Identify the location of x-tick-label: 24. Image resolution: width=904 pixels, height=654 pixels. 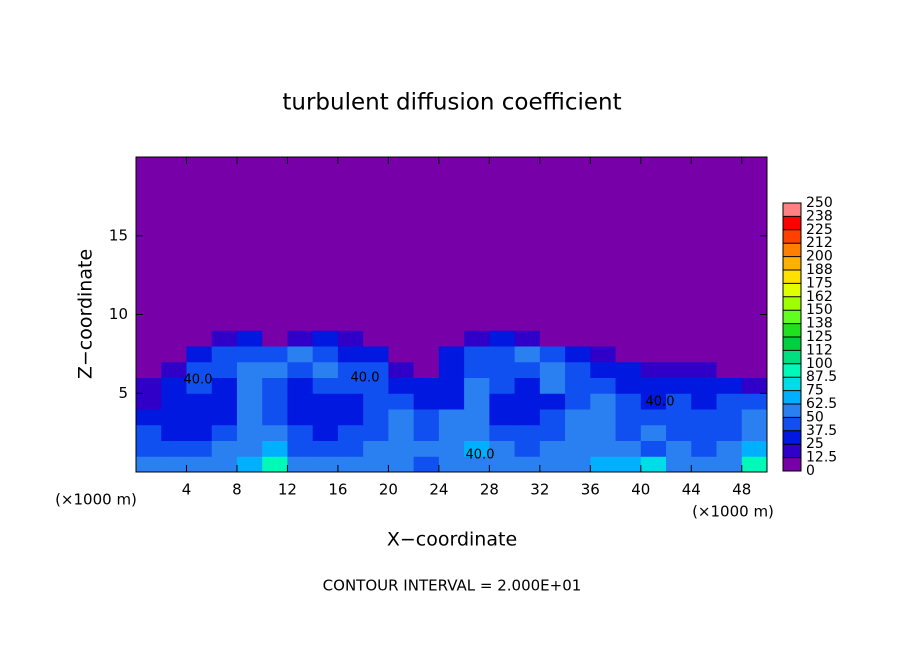
(438, 490).